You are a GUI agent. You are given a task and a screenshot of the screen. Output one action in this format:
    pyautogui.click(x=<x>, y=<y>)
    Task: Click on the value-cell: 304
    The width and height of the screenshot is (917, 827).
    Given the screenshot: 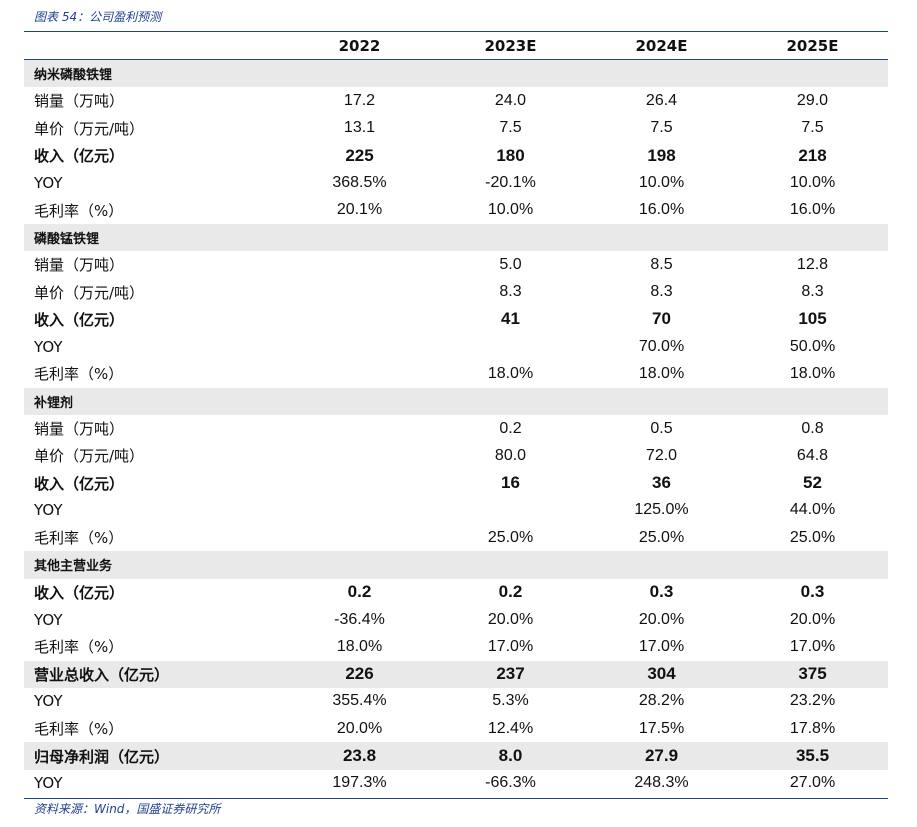 What is the action you would take?
    pyautogui.click(x=661, y=674)
    